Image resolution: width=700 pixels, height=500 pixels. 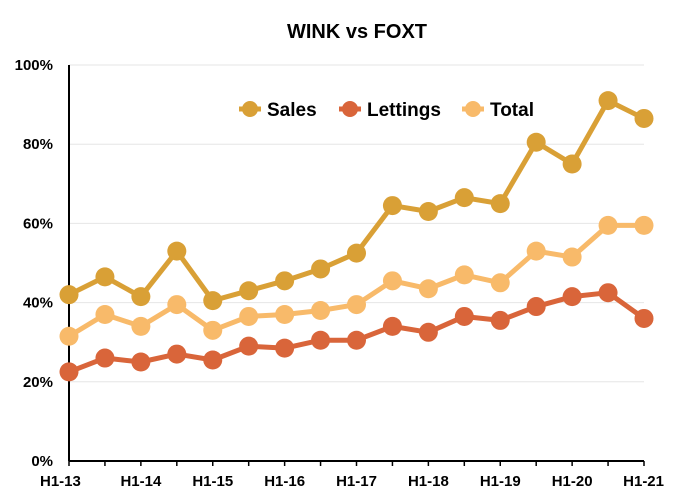 What do you see at coordinates (356, 481) in the screenshot?
I see `x-tick-label: H1-17` at bounding box center [356, 481].